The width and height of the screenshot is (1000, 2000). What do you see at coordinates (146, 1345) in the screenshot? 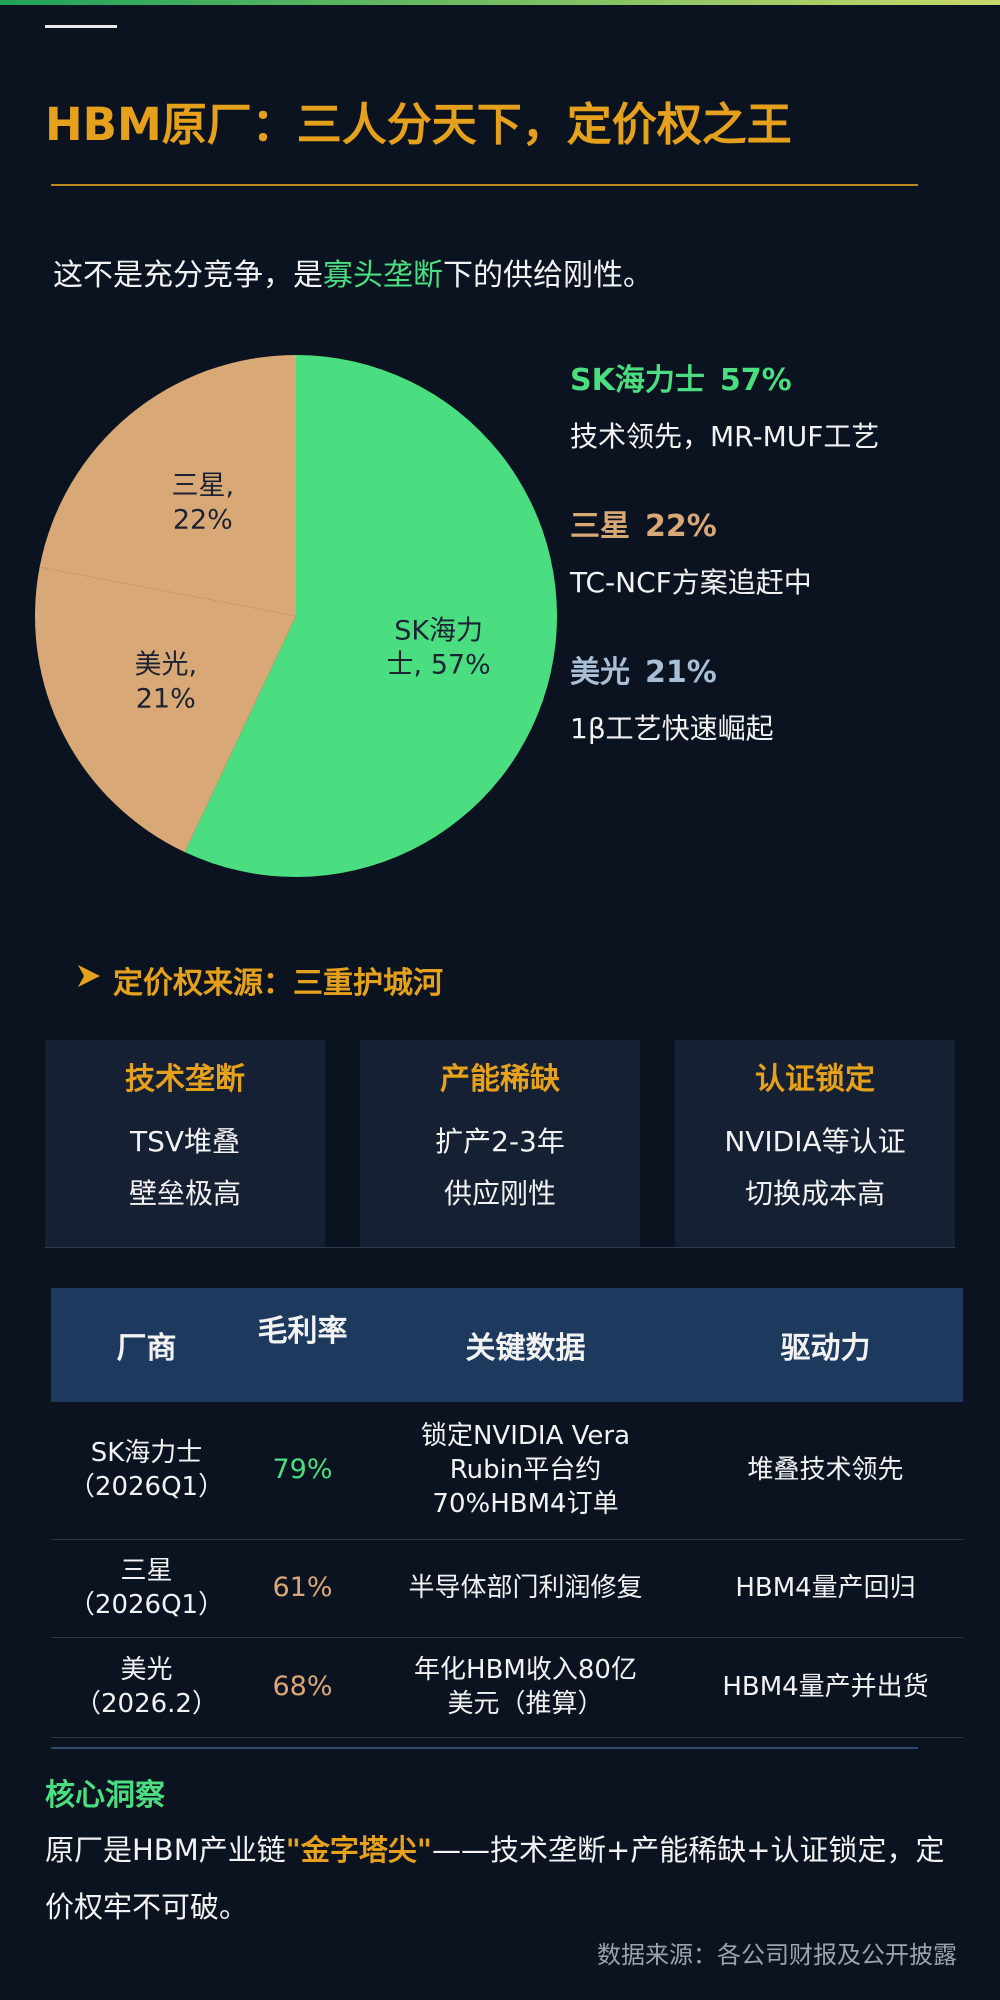
I see `table-header-cell: 厂商` at bounding box center [146, 1345].